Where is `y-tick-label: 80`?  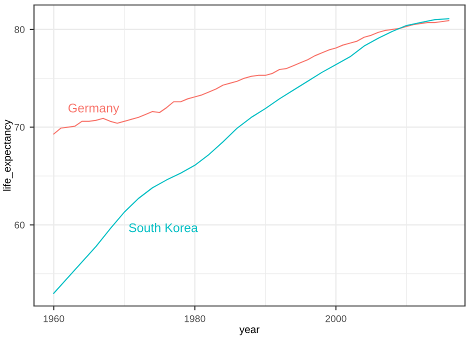
y-tick-label: 80 is located at coordinates (19, 30).